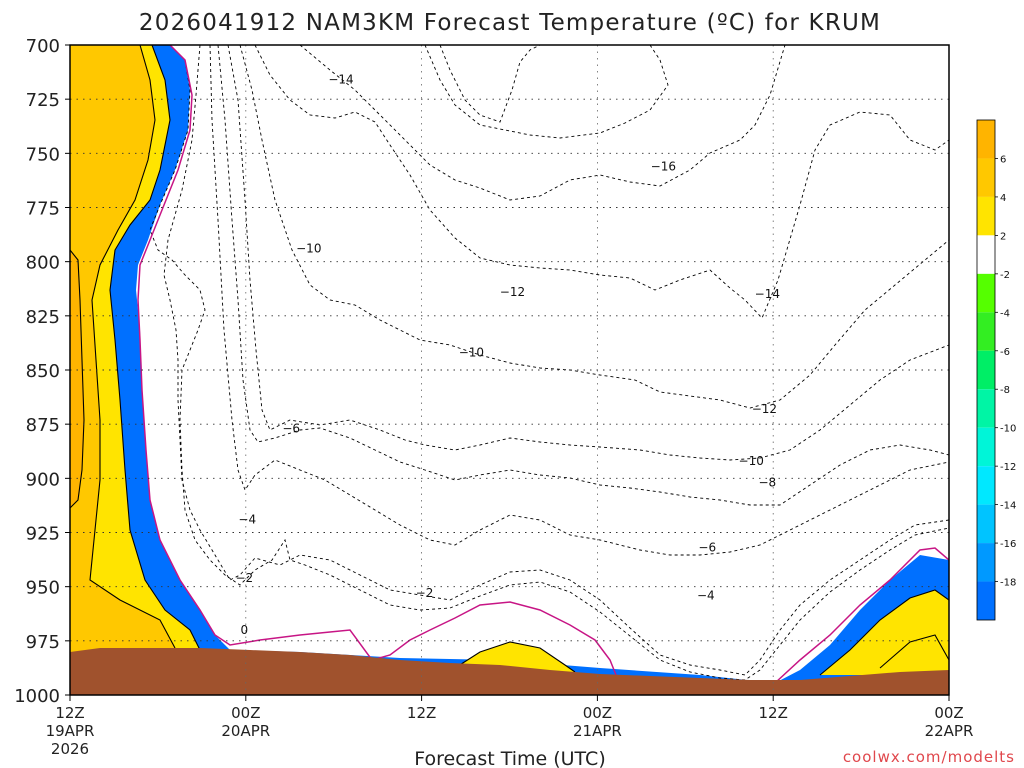  I want to click on y-tick-label: 975, so click(43, 642).